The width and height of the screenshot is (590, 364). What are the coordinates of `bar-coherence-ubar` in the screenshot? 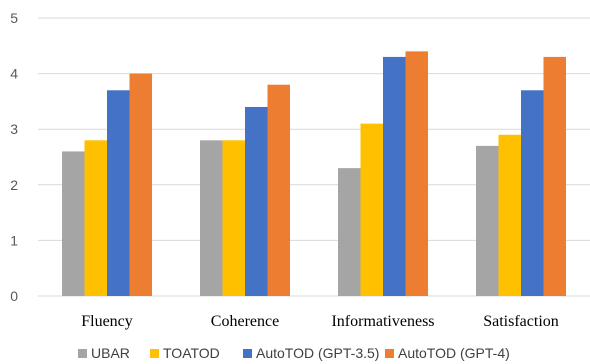 It's located at (211, 218).